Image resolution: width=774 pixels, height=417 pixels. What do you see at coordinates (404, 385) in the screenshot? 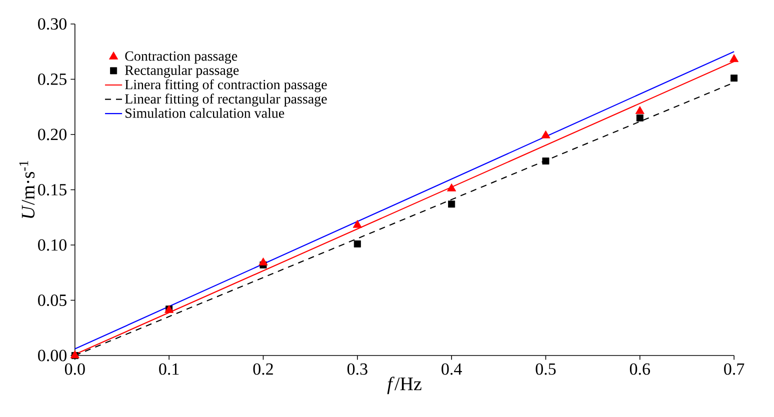
I see `x-axis-title: f/Hz` at bounding box center [404, 385].